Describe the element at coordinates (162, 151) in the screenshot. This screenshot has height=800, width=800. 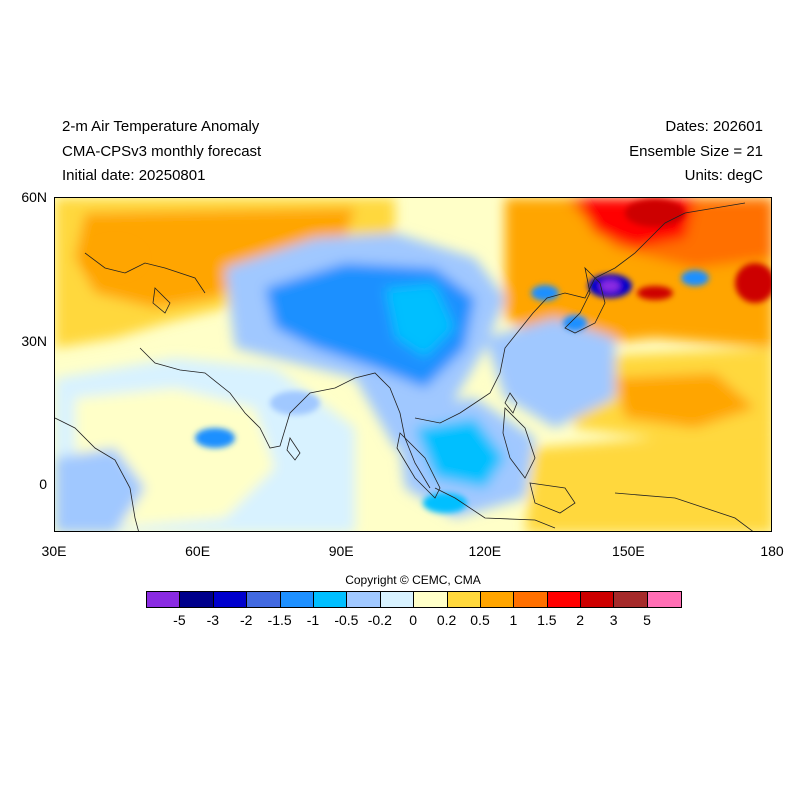
I see `model-label: CMA-CPSv3 monthly forecast` at that location.